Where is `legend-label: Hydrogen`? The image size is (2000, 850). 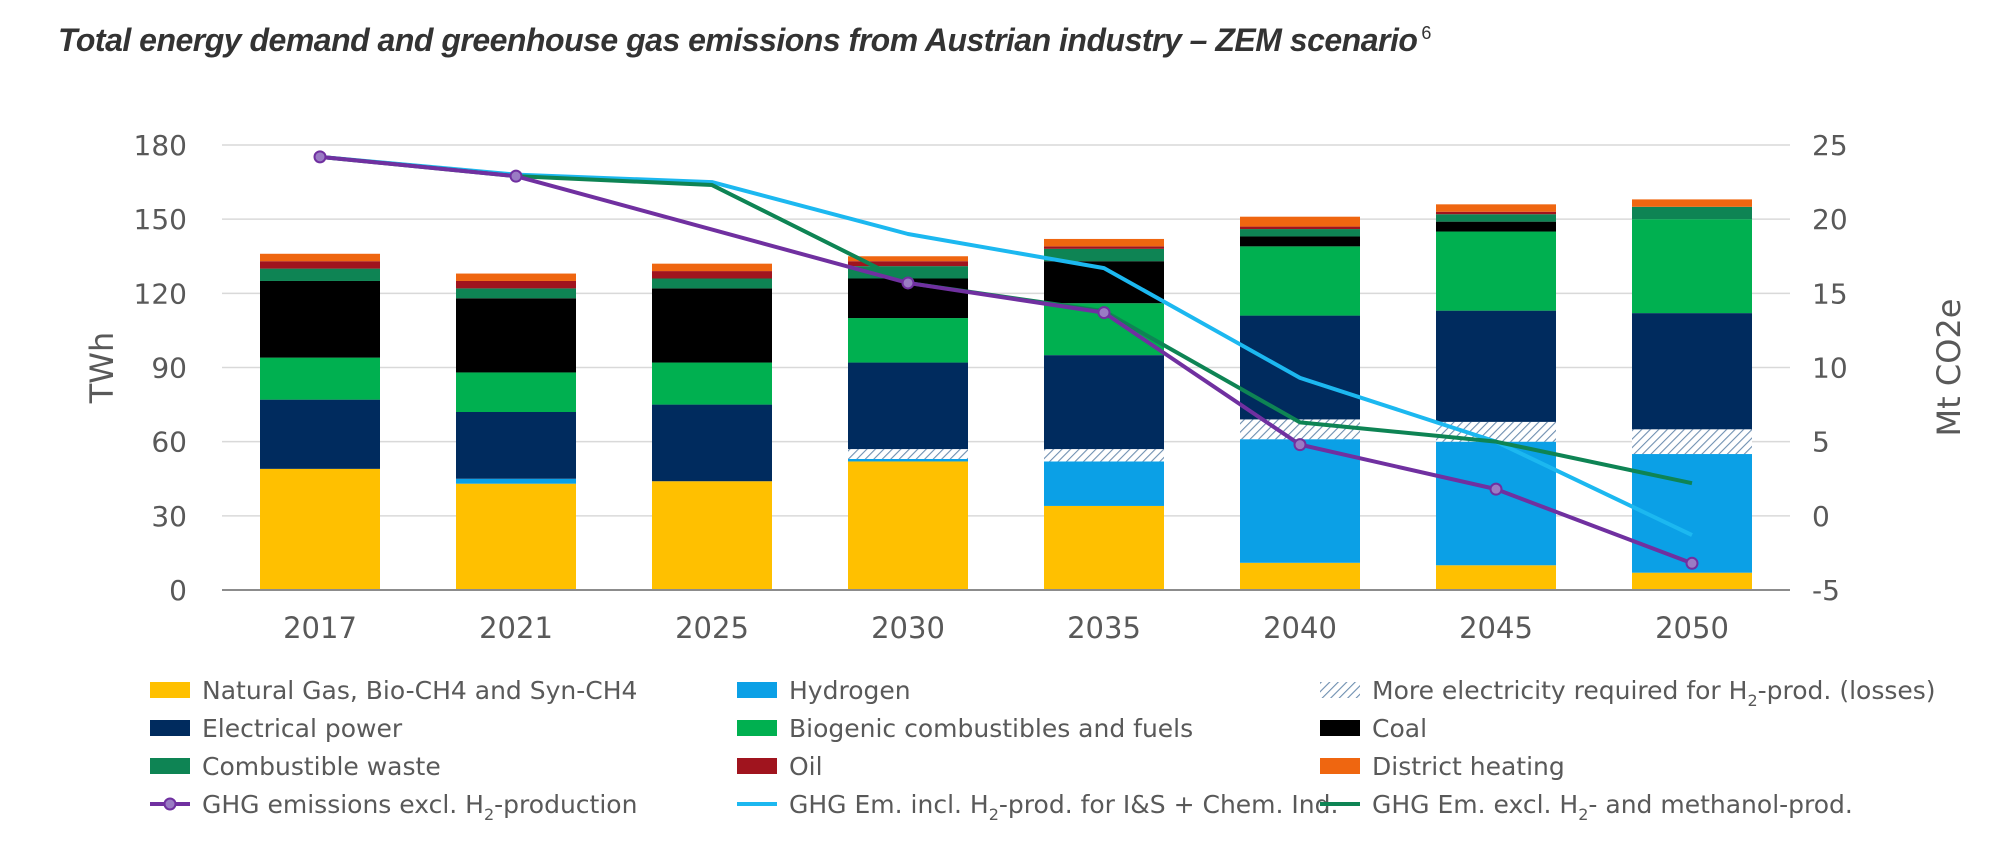 legend-label: Hydrogen is located at coordinates (850, 690).